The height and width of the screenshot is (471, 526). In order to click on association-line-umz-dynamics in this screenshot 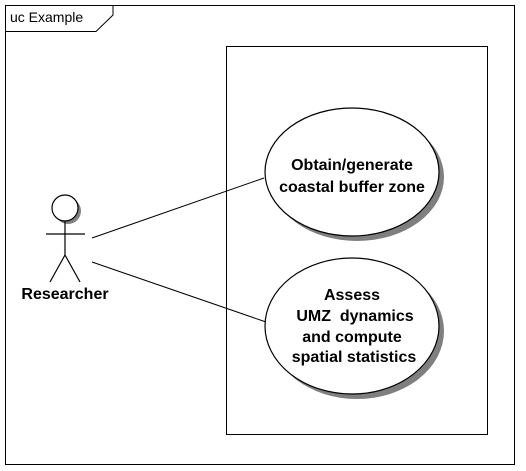, I will do `click(179, 292)`.